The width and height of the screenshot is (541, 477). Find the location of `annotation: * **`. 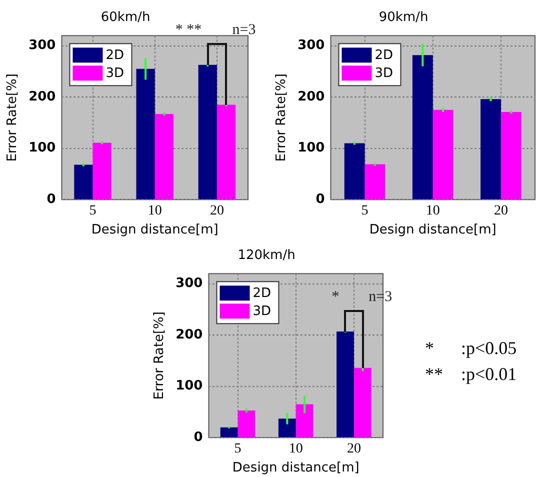

annotation: * ** is located at coordinates (188, 30).